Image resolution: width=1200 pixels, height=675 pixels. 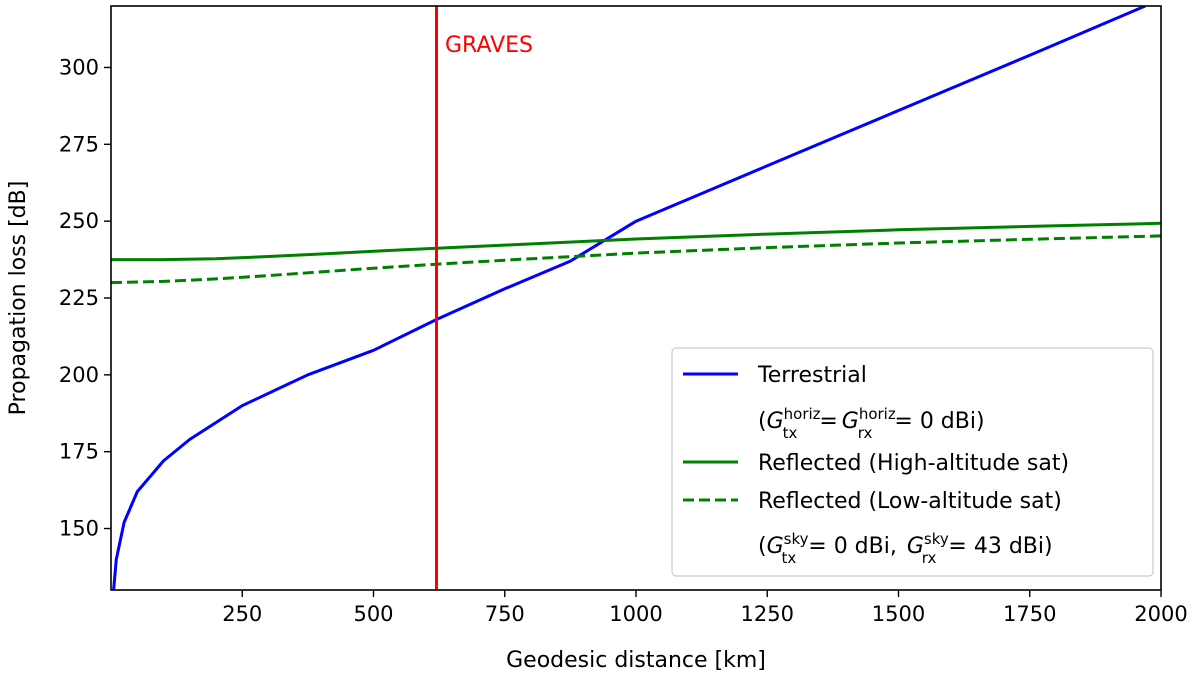 I want to click on x-tick-label: 1750, so click(x=1029, y=614).